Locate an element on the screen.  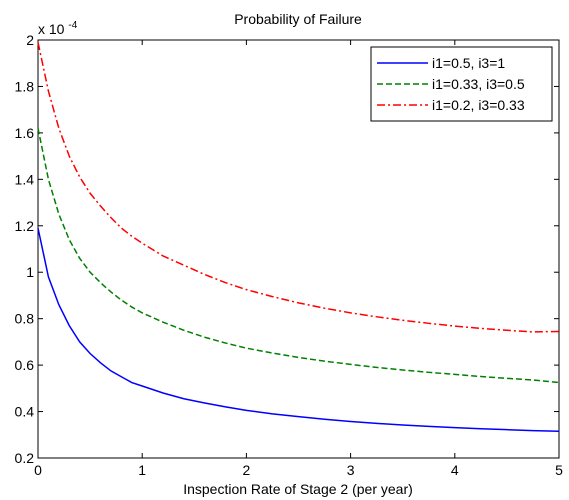
y-tick-label: 2 is located at coordinates (30, 40).